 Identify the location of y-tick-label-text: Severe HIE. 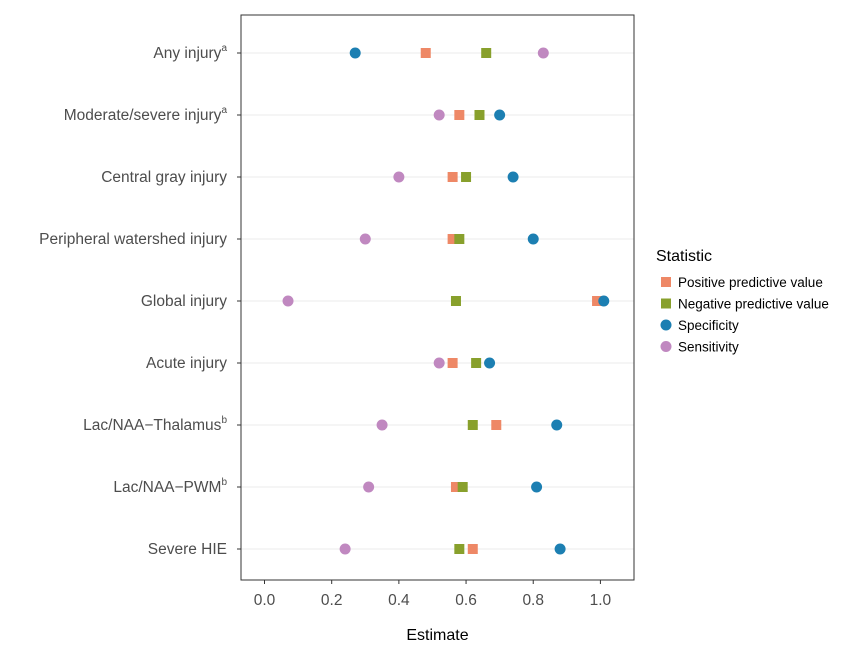
(187, 549).